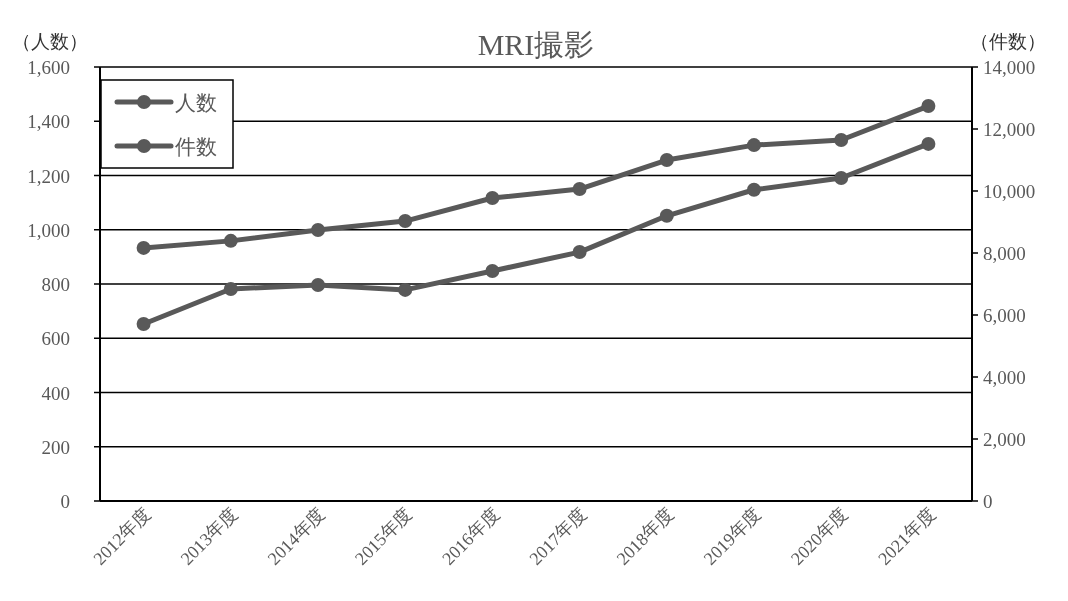 The height and width of the screenshot is (601, 1068). I want to click on y-tick-label: 0, so click(65, 501).